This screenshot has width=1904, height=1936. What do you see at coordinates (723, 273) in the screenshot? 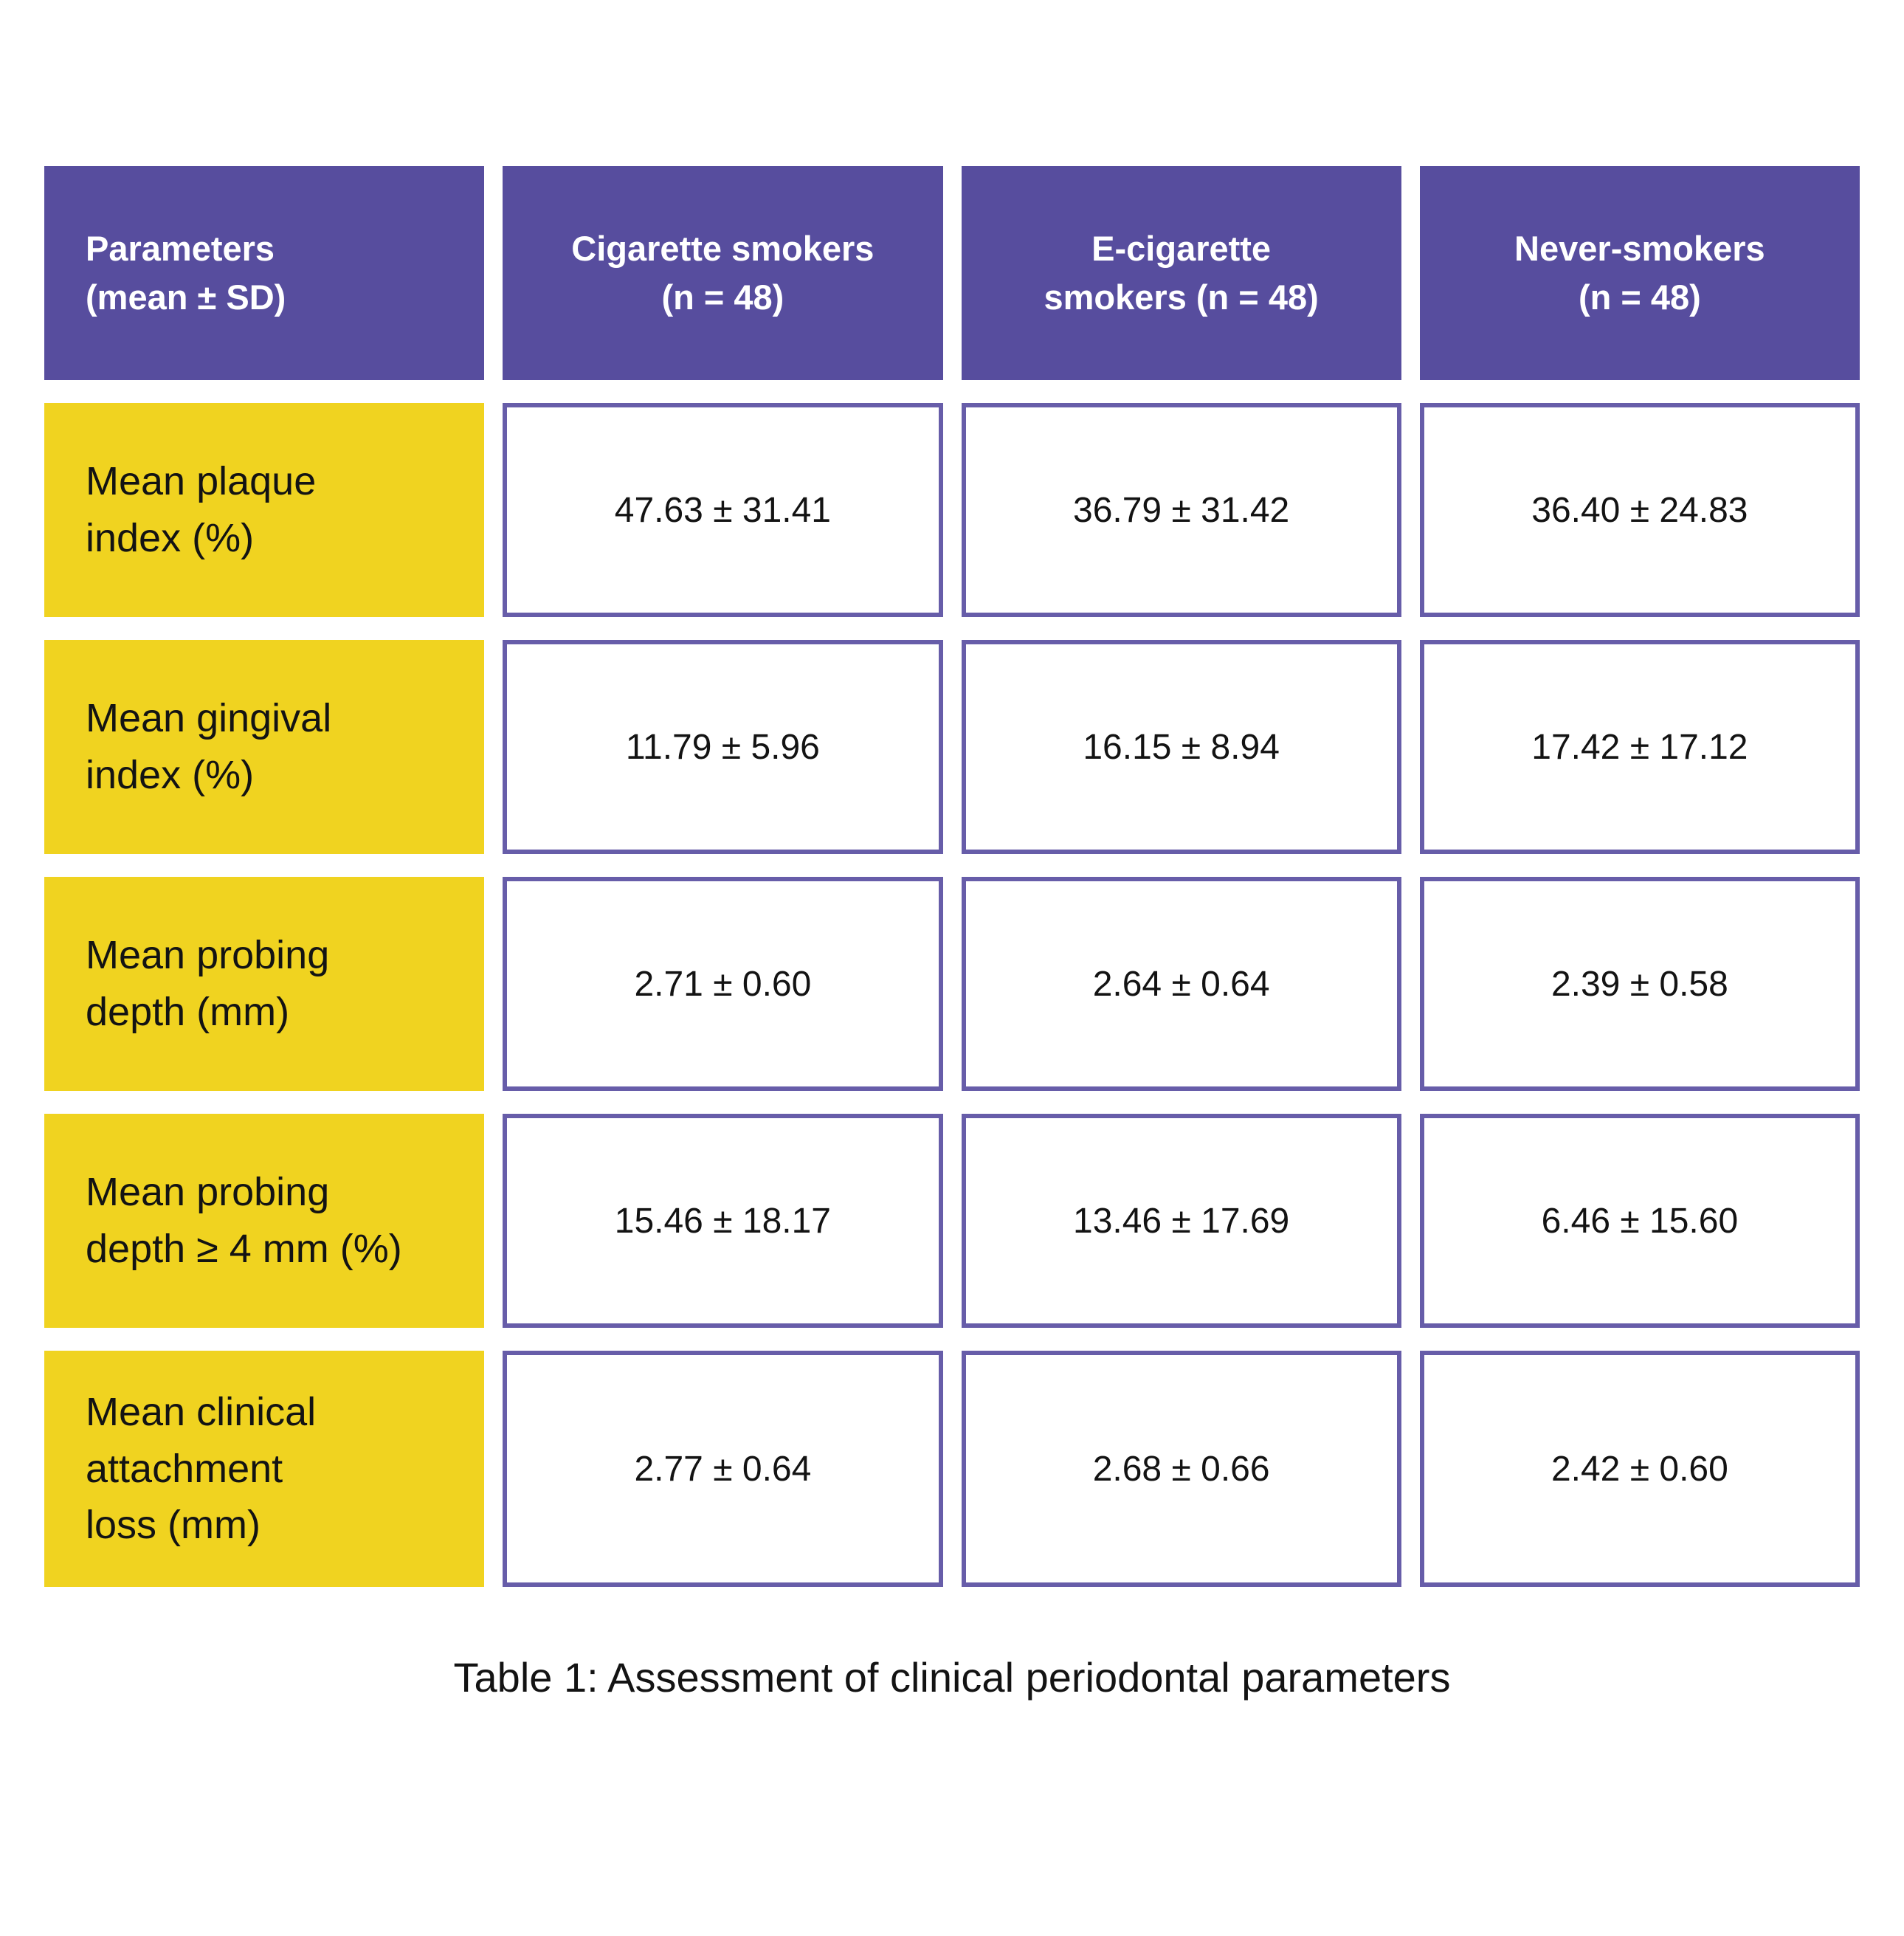
I see `header-cell-cigarette-smokers: Cigarette smokers (n = 48)` at bounding box center [723, 273].